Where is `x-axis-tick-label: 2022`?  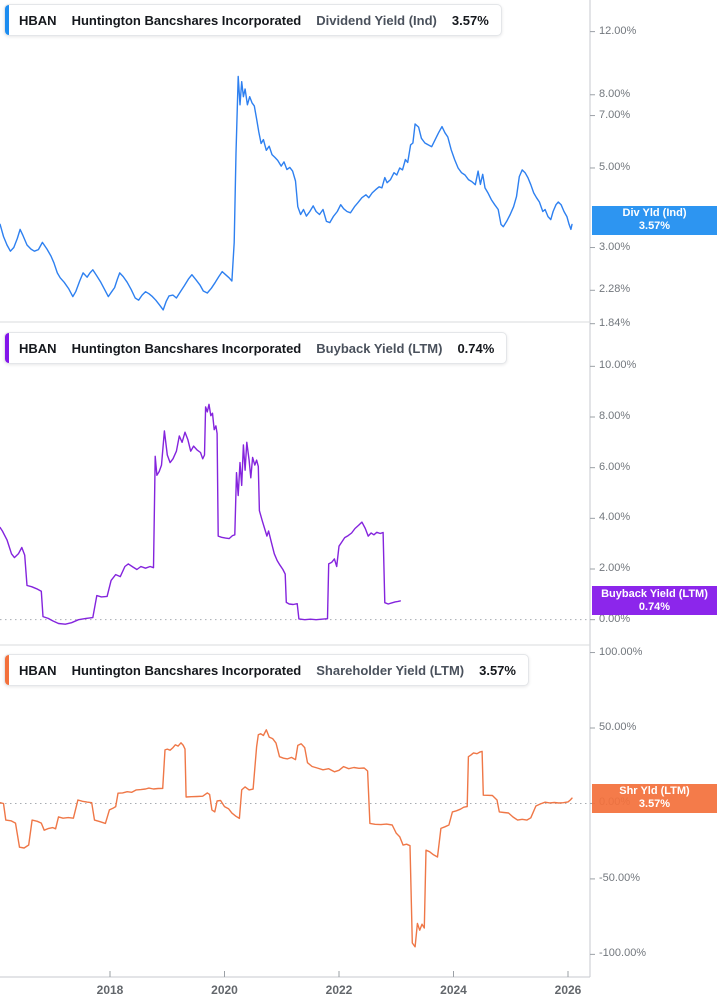
x-axis-tick-label: 2022 is located at coordinates (339, 990).